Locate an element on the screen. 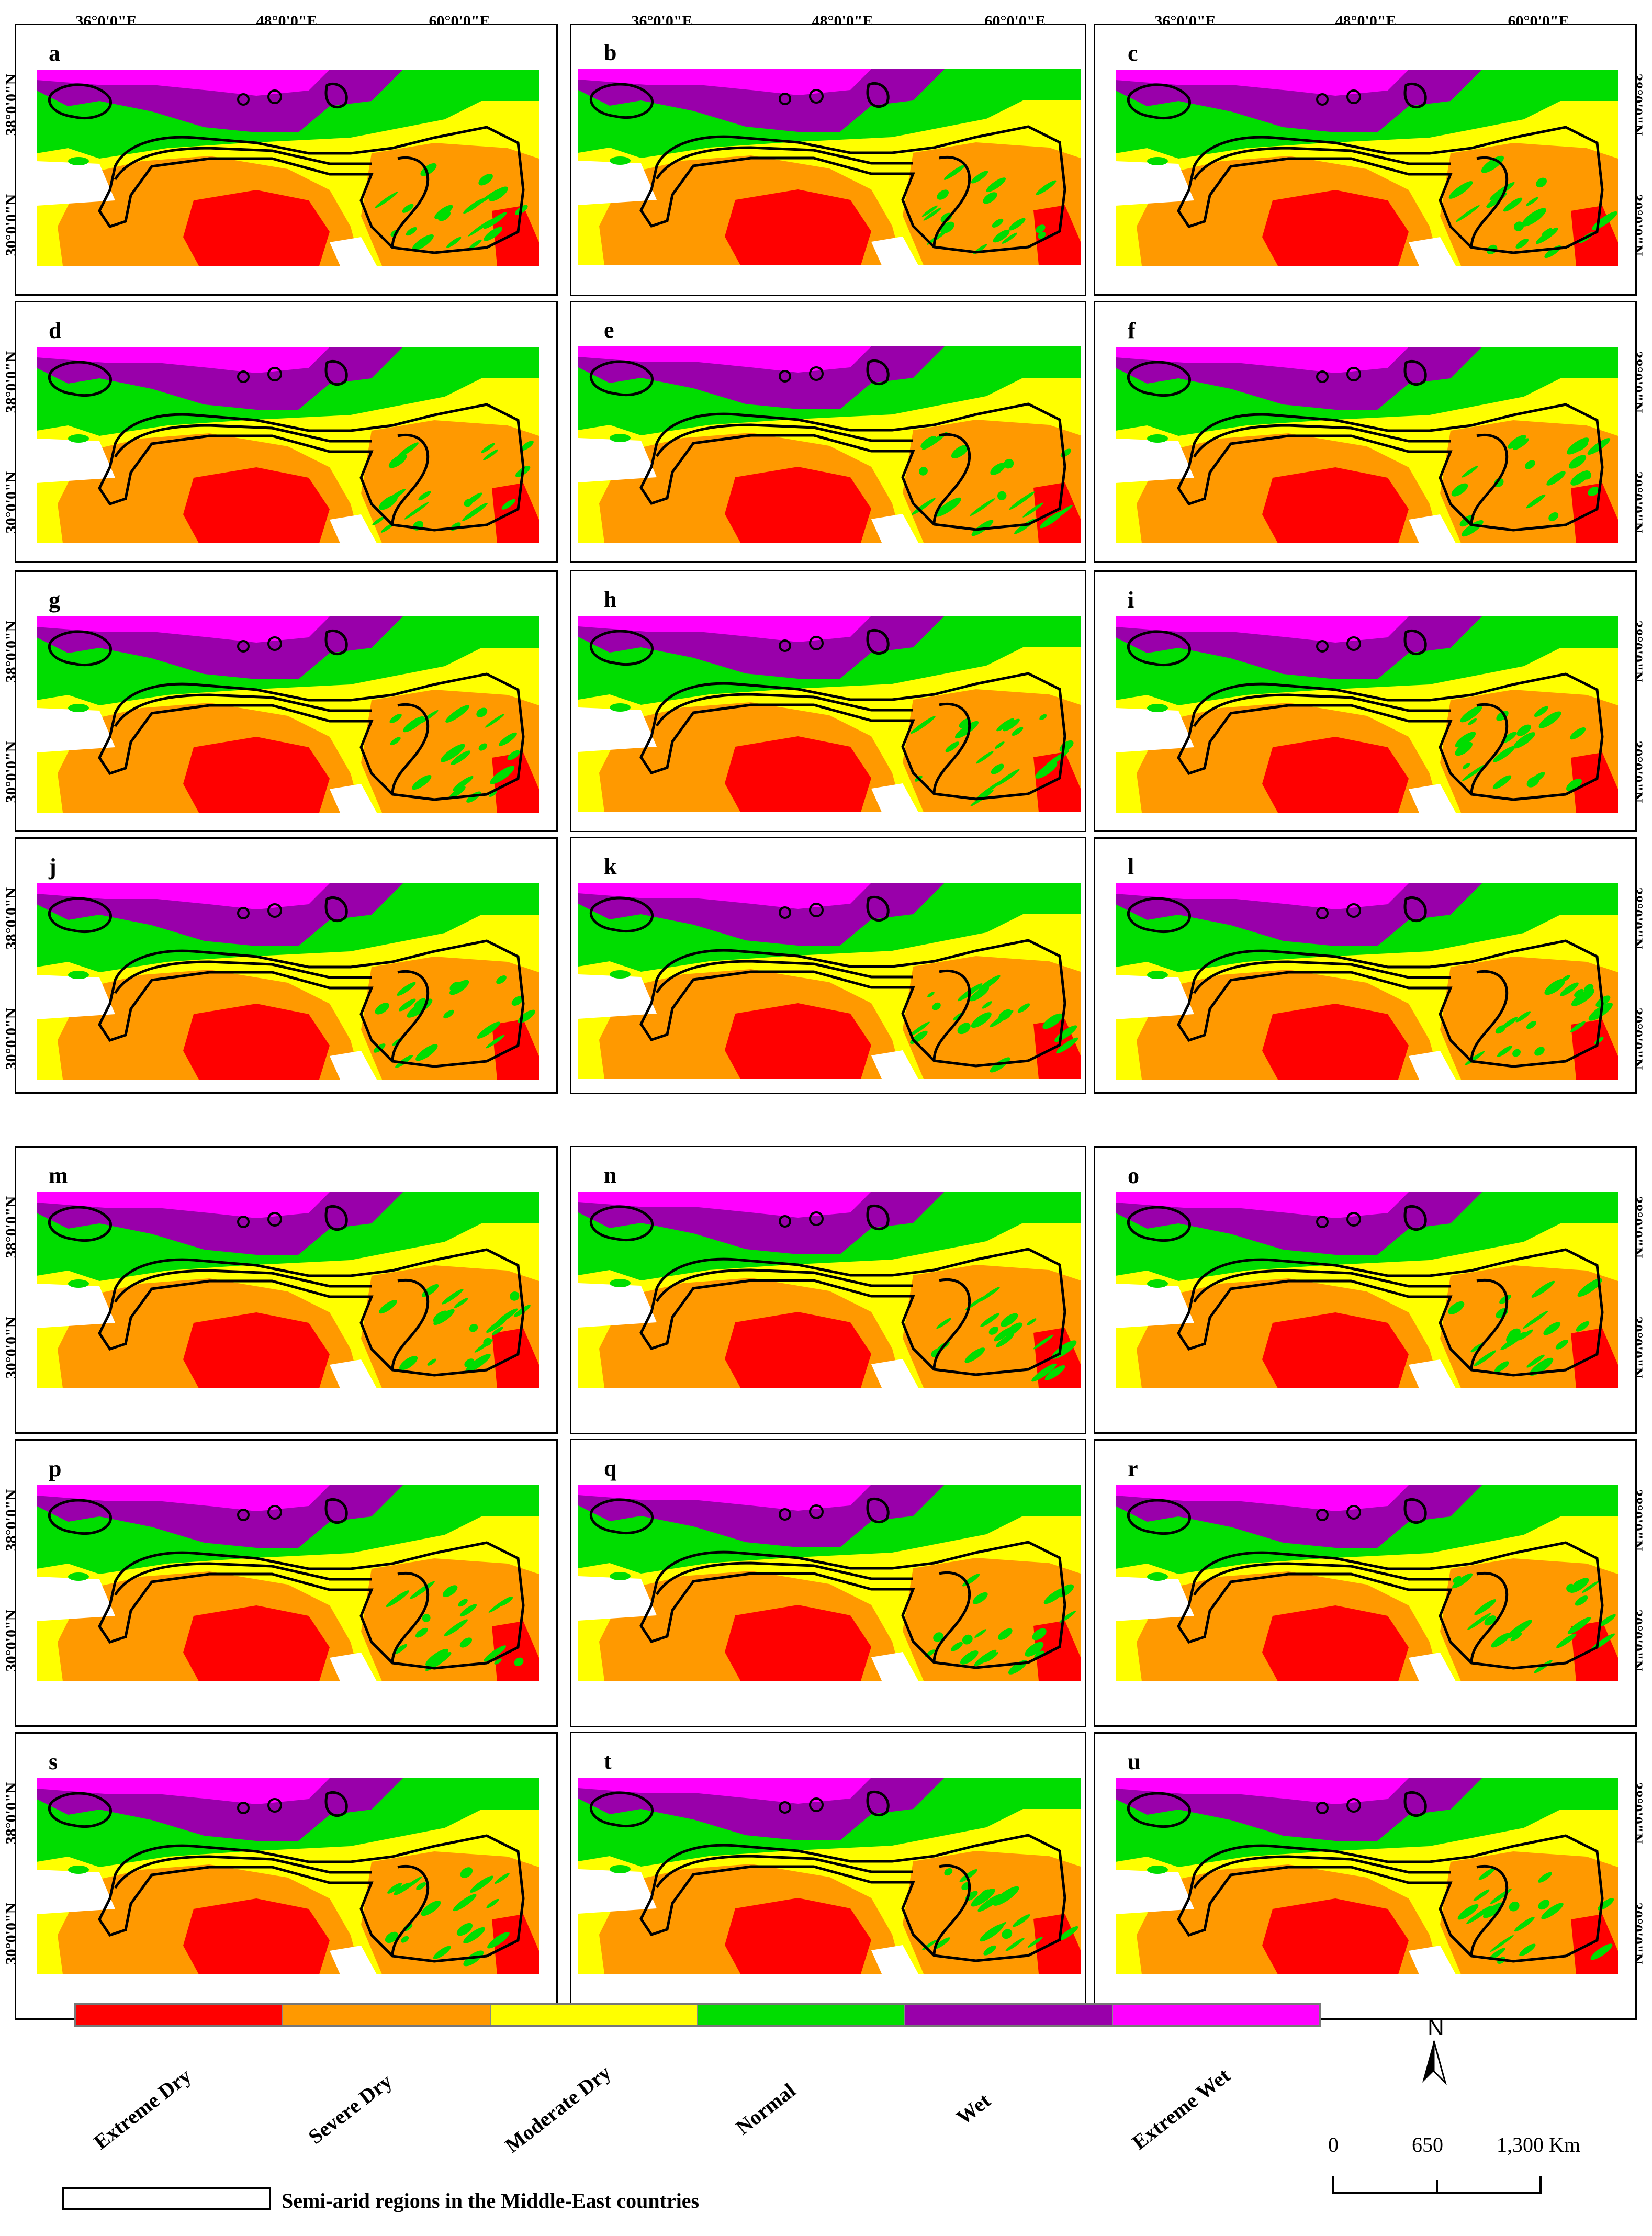  map-panel-c: c is located at coordinates (1365, 160).